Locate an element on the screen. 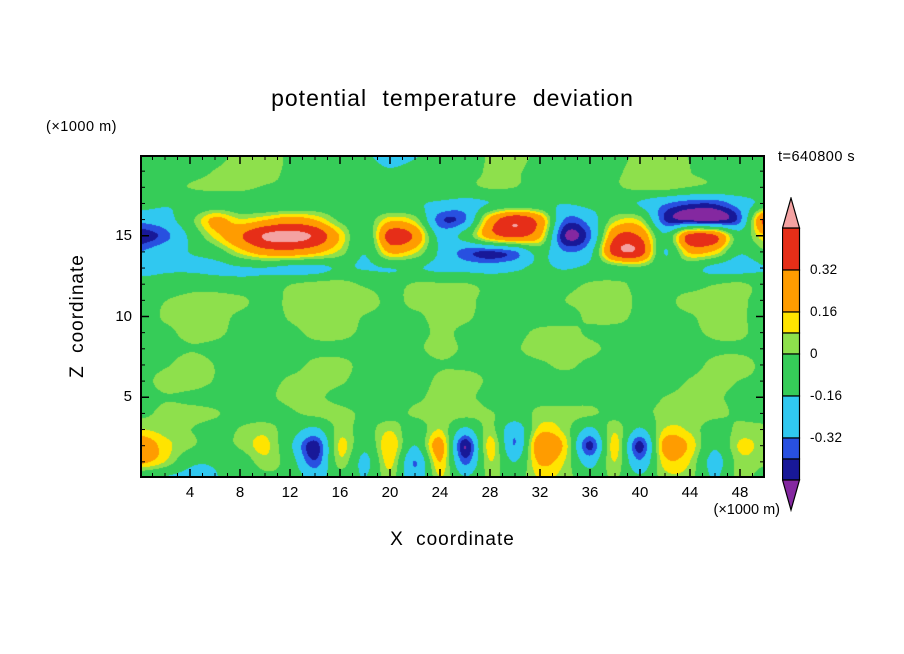 The image size is (904, 654). z-tick-label: 15 is located at coordinates (123, 235).